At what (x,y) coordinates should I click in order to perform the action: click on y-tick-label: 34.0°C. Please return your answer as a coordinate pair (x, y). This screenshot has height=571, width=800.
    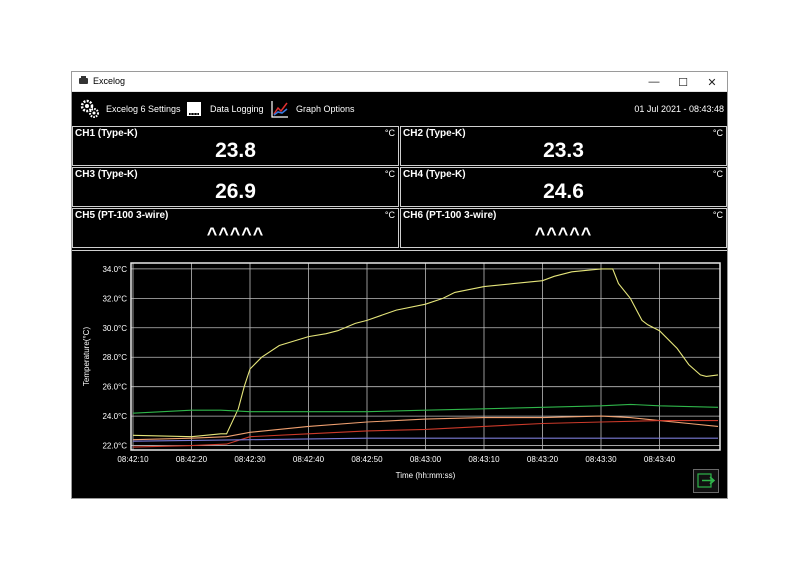
    Looking at the image, I should click on (114, 269).